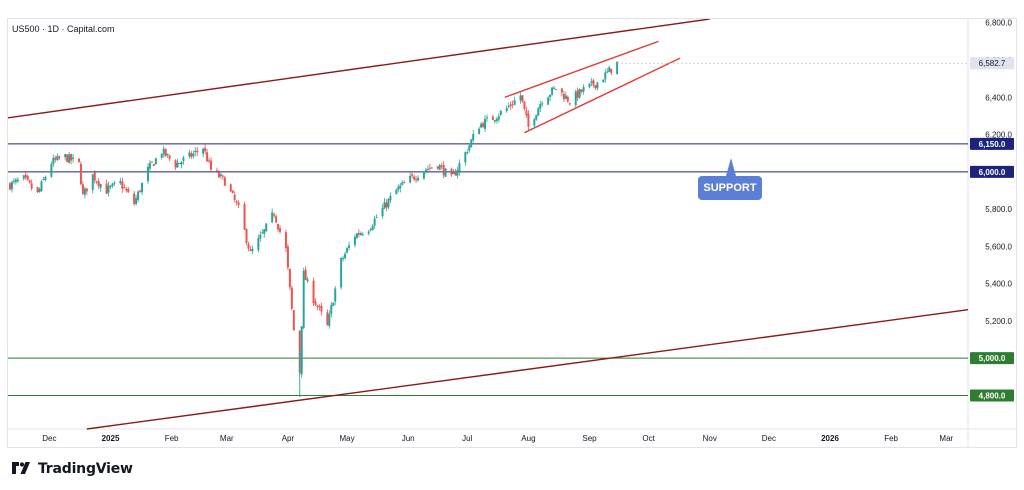  Describe the element at coordinates (71, 469) in the screenshot. I see `brand: TradingView` at that location.